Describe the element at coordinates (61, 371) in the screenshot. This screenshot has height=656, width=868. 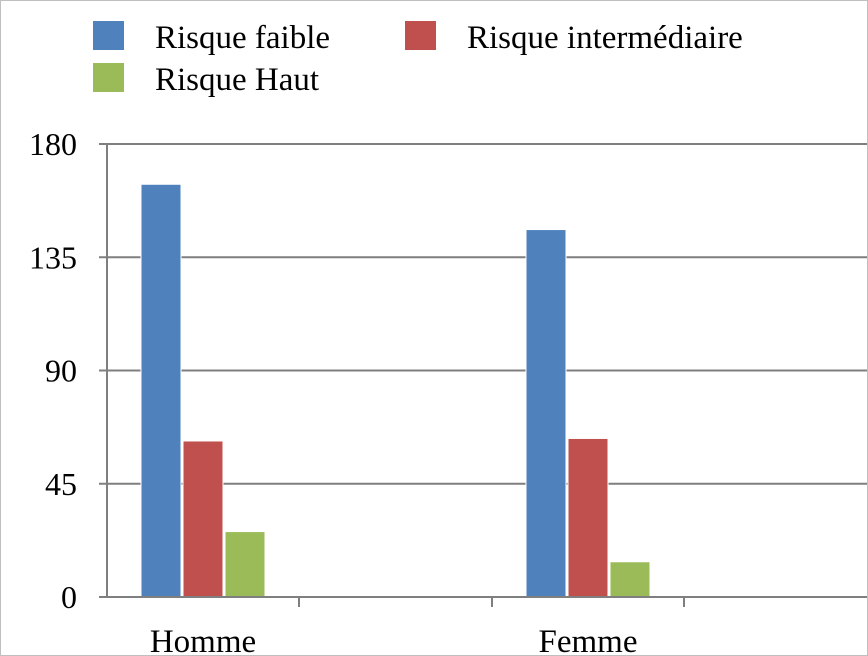
I see `y-tick-label-90: 90` at that location.